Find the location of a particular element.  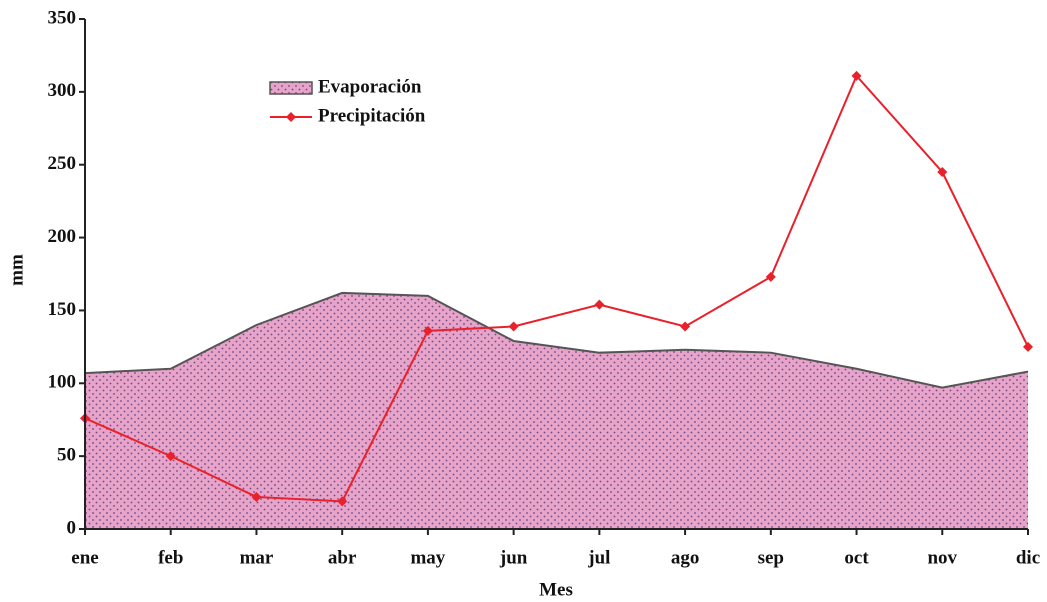

legend-label: Precipitación is located at coordinates (372, 115).